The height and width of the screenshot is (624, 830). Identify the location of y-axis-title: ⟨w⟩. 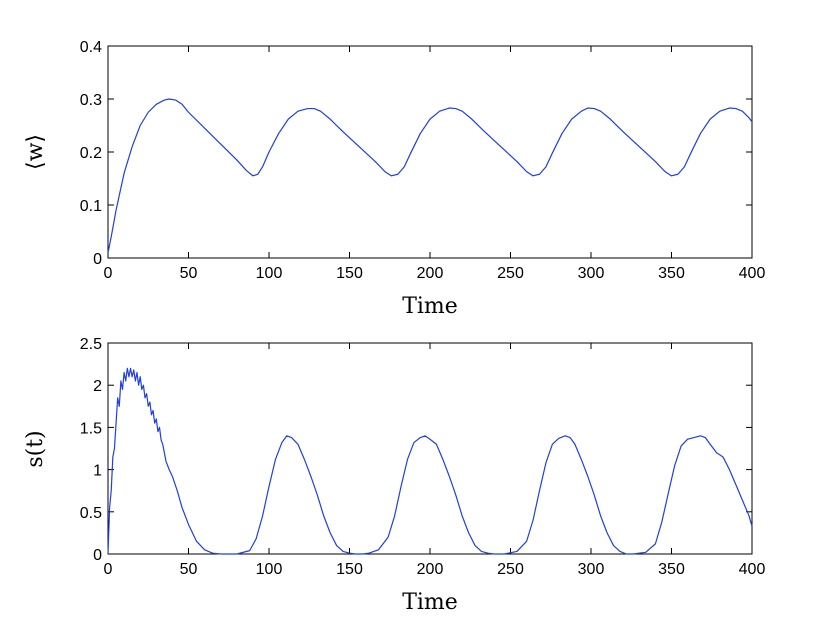
(35, 152).